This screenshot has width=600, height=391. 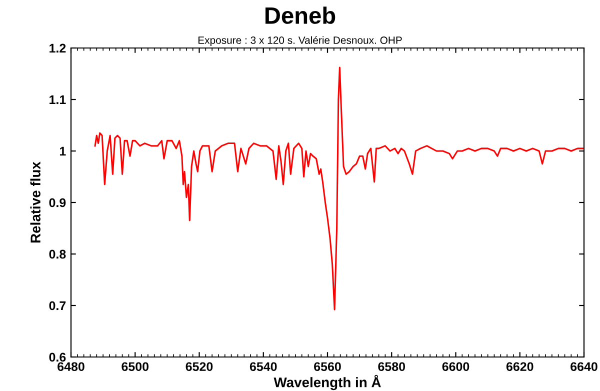 What do you see at coordinates (327, 382) in the screenshot?
I see `x-axis-title: Wavelength in Å` at bounding box center [327, 382].